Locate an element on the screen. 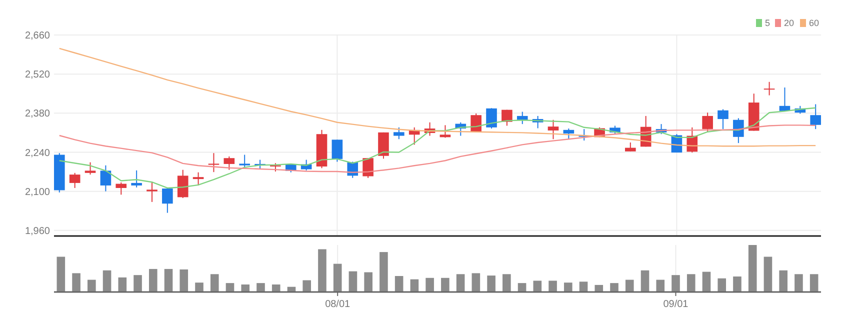 The width and height of the screenshot is (855, 328). legend-label: 5 is located at coordinates (767, 23).